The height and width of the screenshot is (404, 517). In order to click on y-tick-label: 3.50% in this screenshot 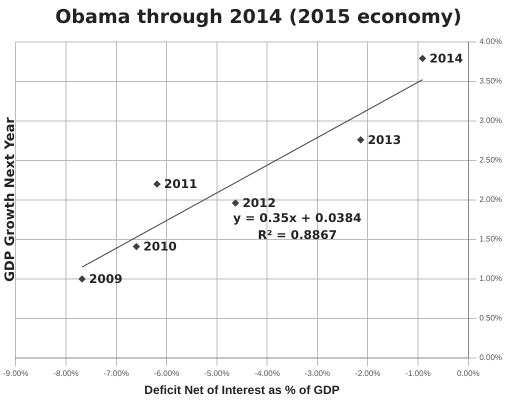, I will do `click(490, 81)`.